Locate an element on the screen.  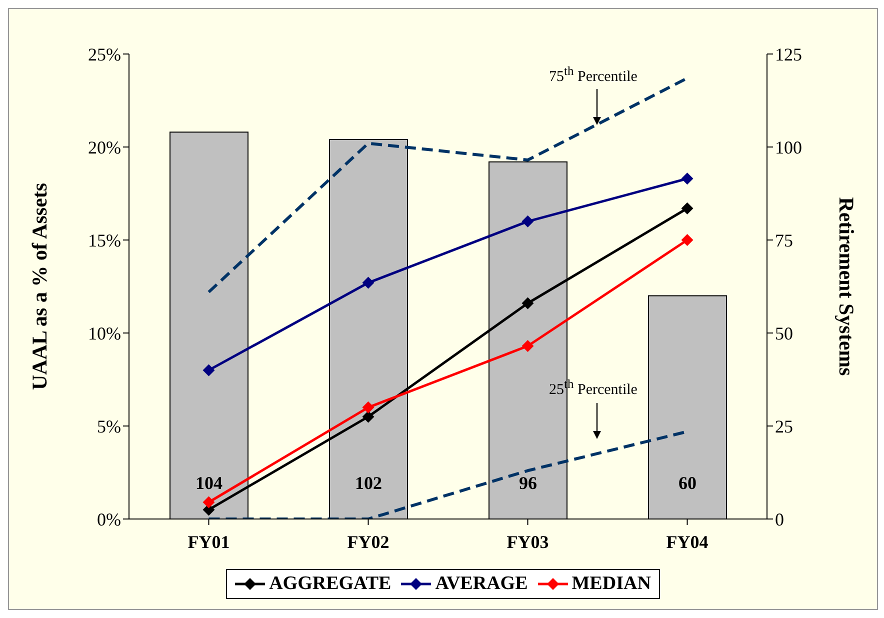
y2-tick-label: 25 is located at coordinates (784, 426).